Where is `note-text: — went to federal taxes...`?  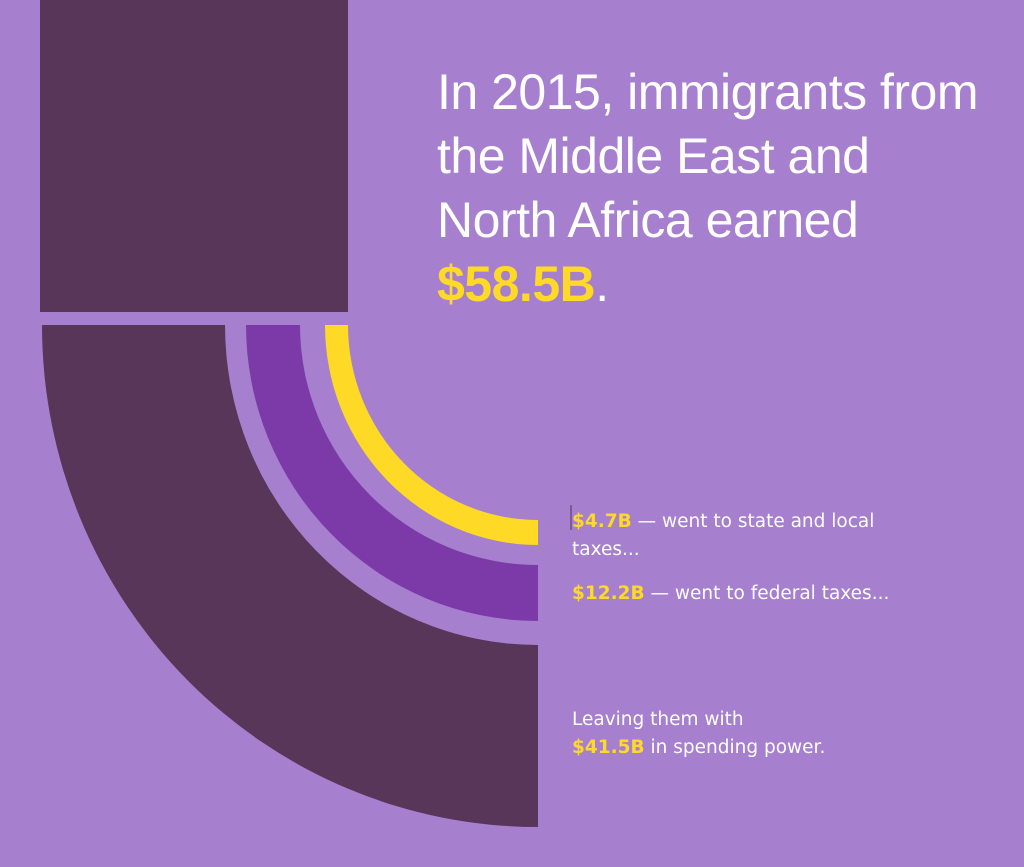
note-text: — went to federal taxes... is located at coordinates (770, 593).